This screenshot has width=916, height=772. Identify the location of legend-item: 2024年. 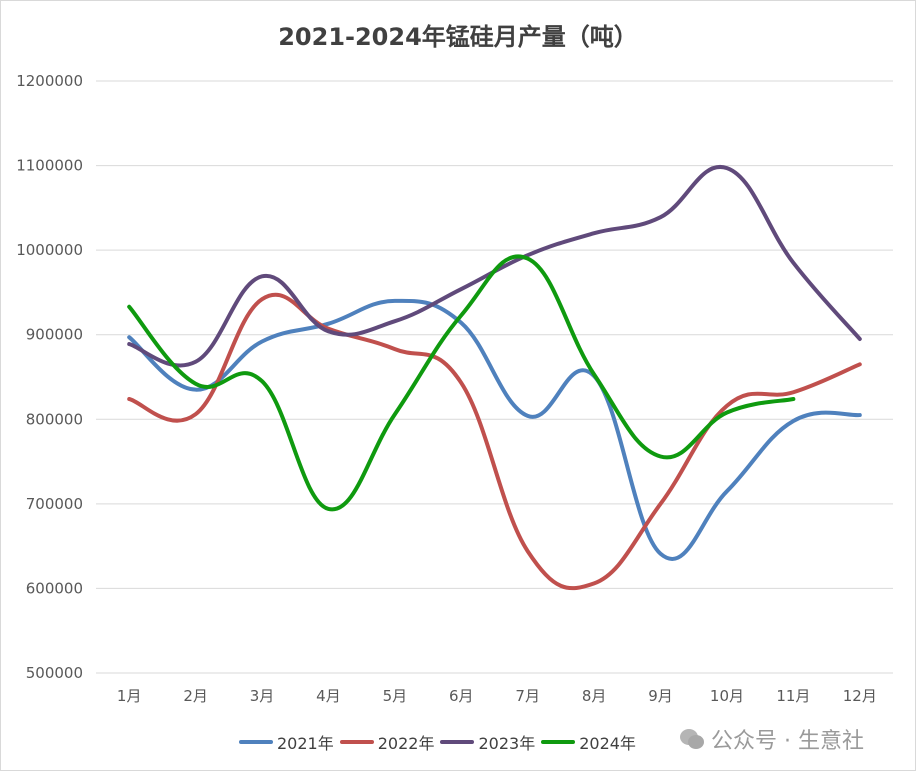
(588, 742).